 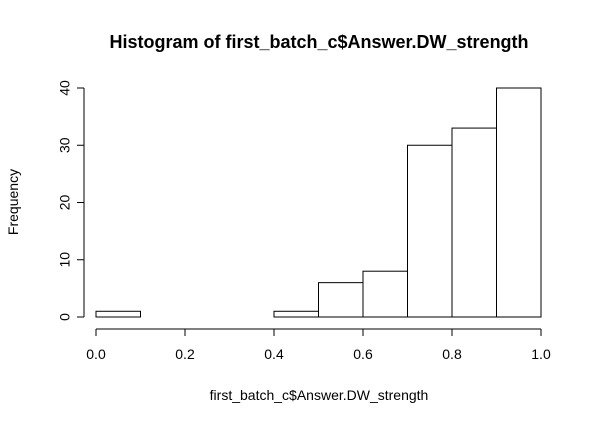 I want to click on x-tick-label-5: 1.0, so click(x=541, y=354).